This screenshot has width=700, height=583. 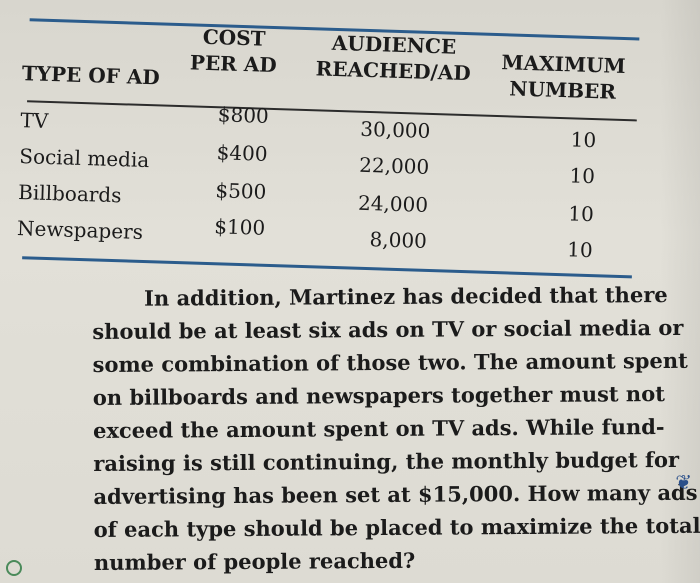 I want to click on row-billboards-audience: 24,000, so click(x=393, y=203).